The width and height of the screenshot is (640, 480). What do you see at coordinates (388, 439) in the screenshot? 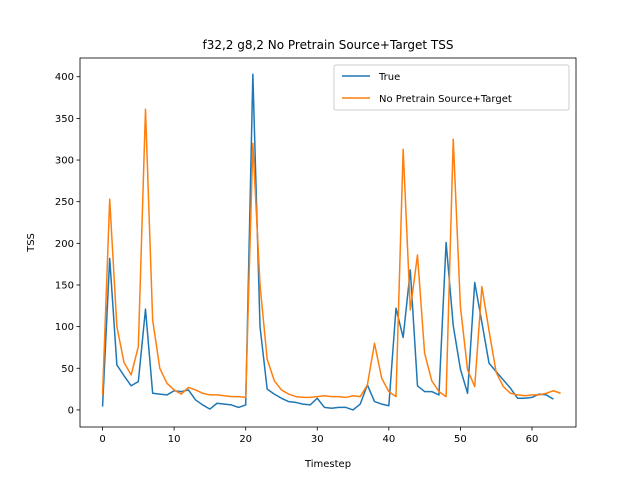
I see `x-tick-label: 40` at bounding box center [388, 439].